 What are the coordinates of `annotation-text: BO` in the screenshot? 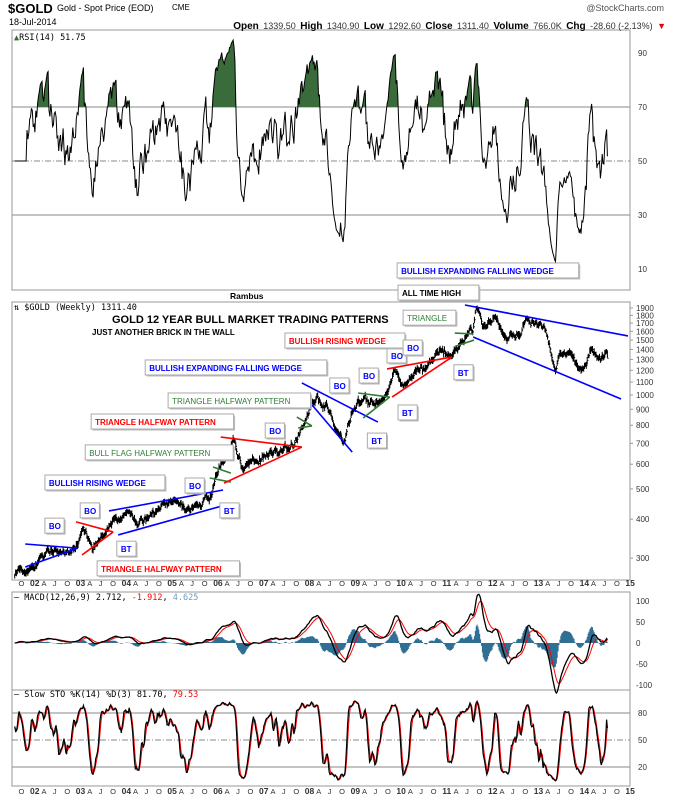 It's located at (275, 431).